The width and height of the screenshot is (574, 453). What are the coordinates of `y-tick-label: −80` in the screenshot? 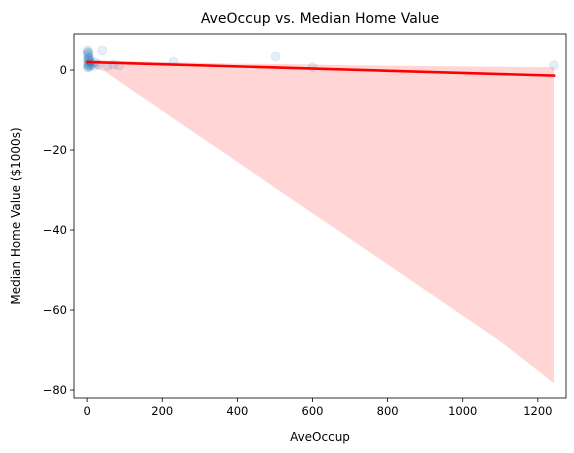 It's located at (55, 390).